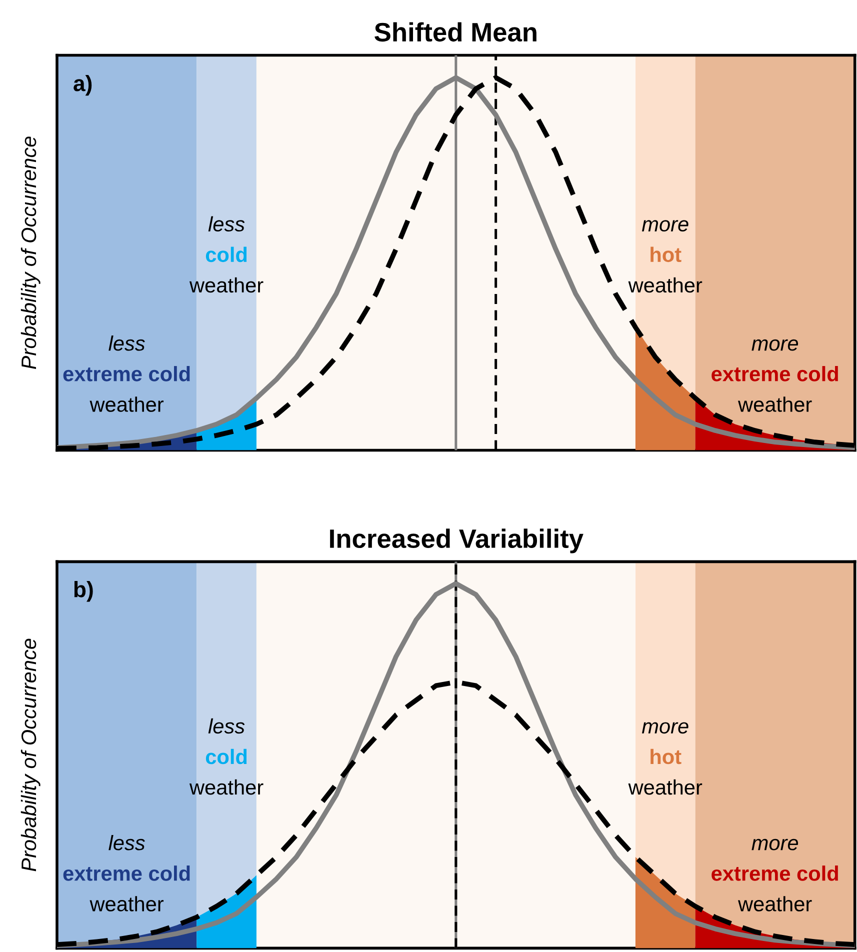 This screenshot has height=952, width=857. I want to click on chart-title: Shifted Mean, so click(455, 32).